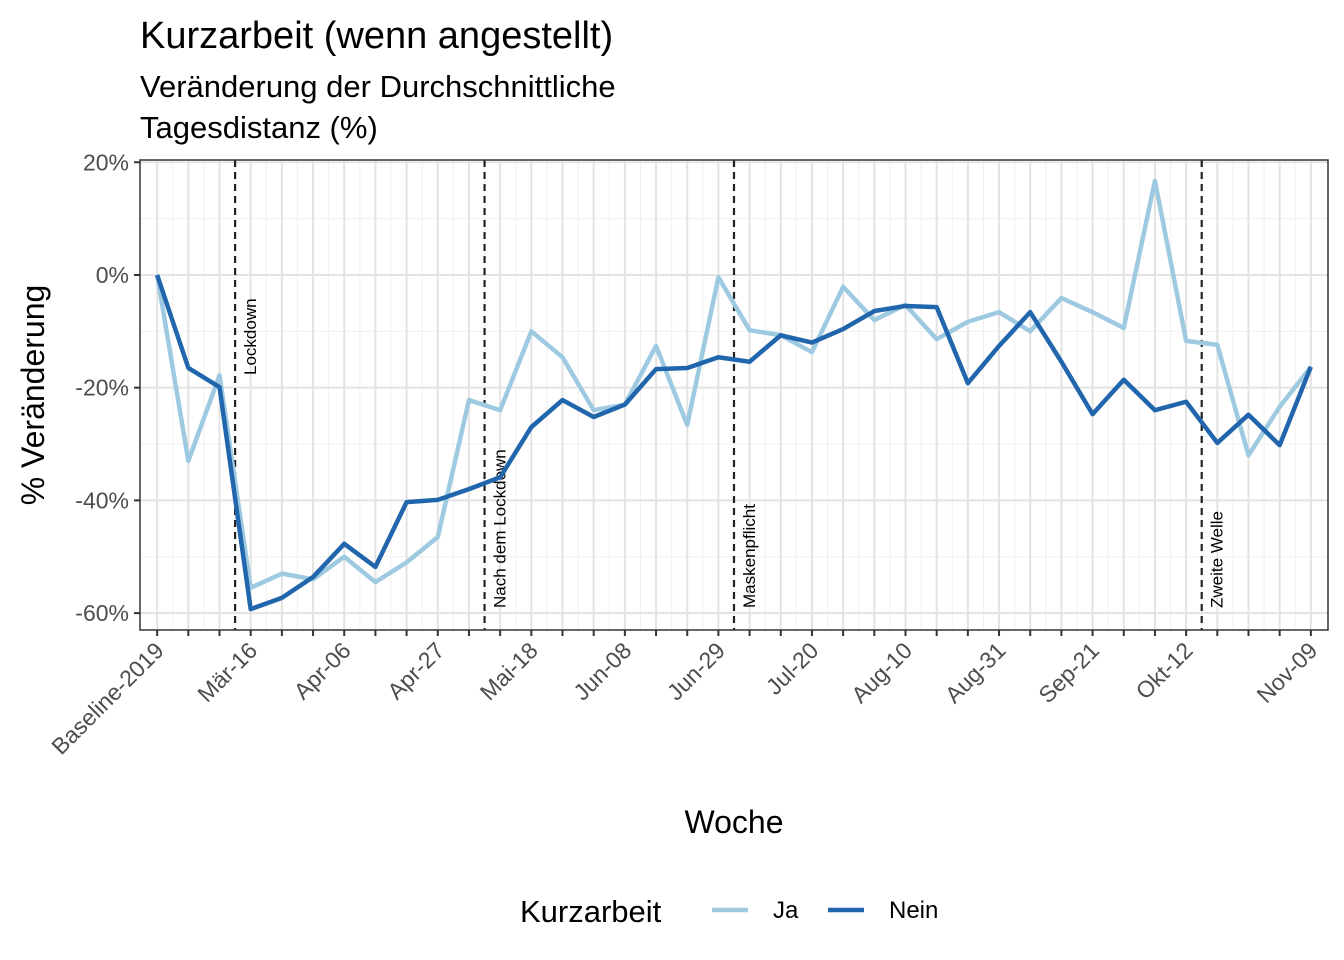 Image resolution: width=1344 pixels, height=960 pixels. What do you see at coordinates (227, 672) in the screenshot?
I see `x-tick-label: Mär-16` at bounding box center [227, 672].